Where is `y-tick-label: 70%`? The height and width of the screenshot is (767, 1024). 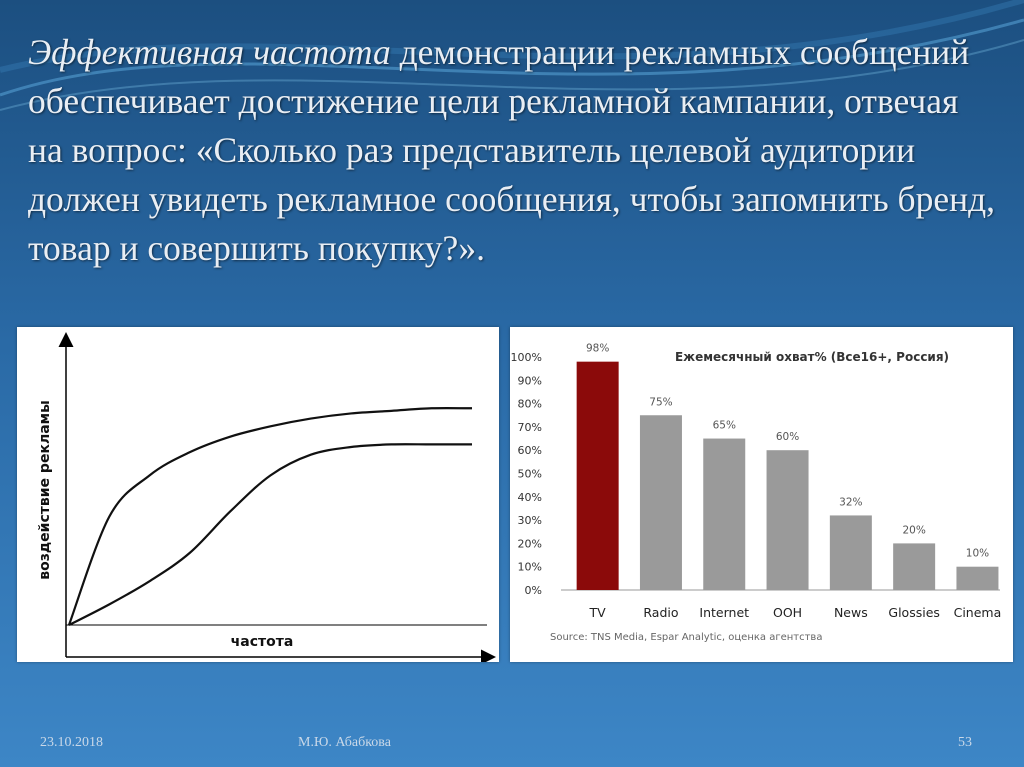 y-tick-label: 70% is located at coordinates (530, 427).